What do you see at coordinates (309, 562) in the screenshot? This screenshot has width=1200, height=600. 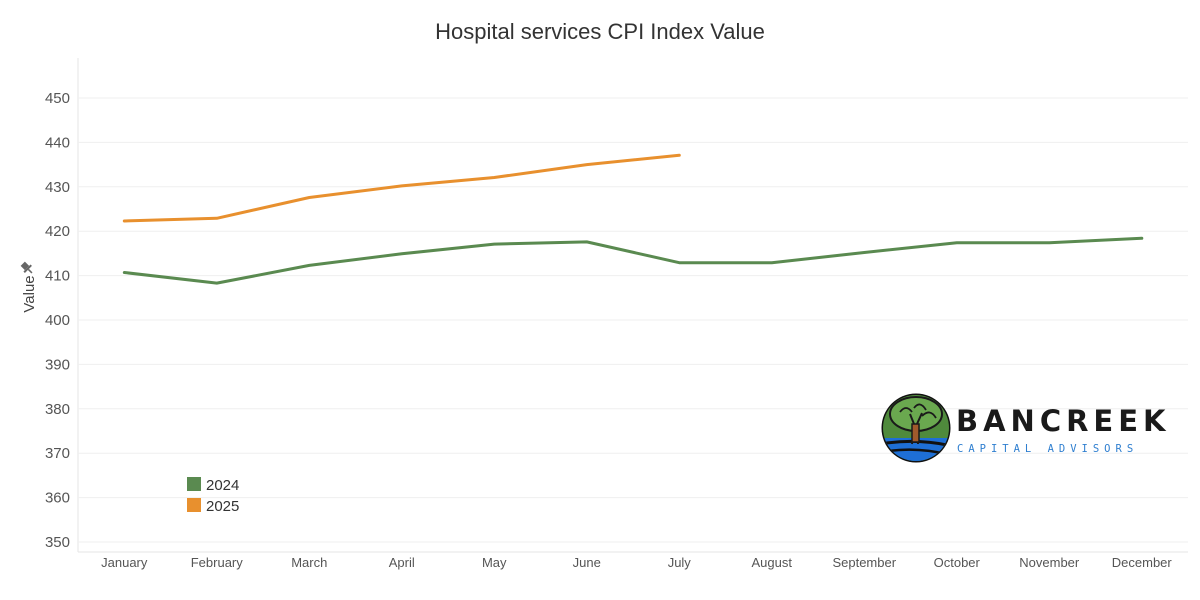 I see `x-tick-label-march: March` at bounding box center [309, 562].